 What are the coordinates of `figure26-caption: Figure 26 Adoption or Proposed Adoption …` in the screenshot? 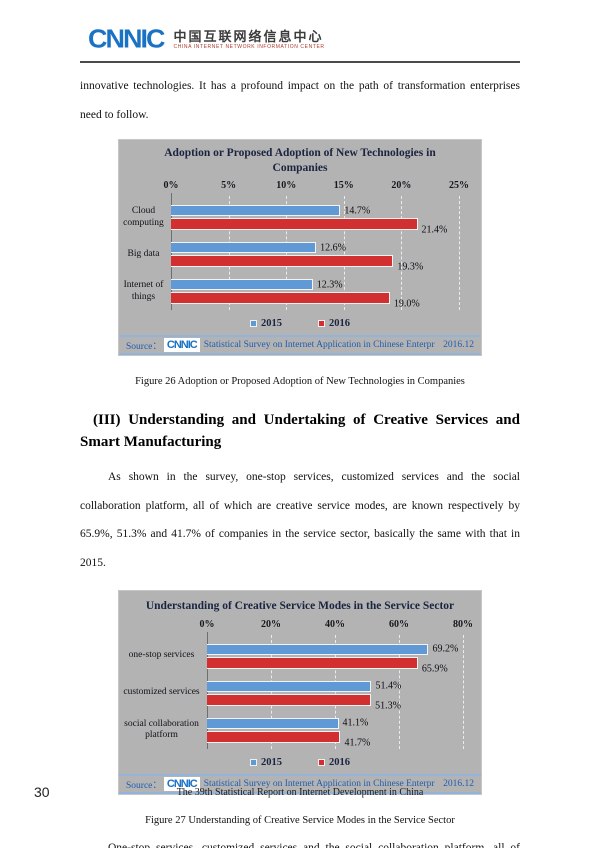 It's located at (300, 381).